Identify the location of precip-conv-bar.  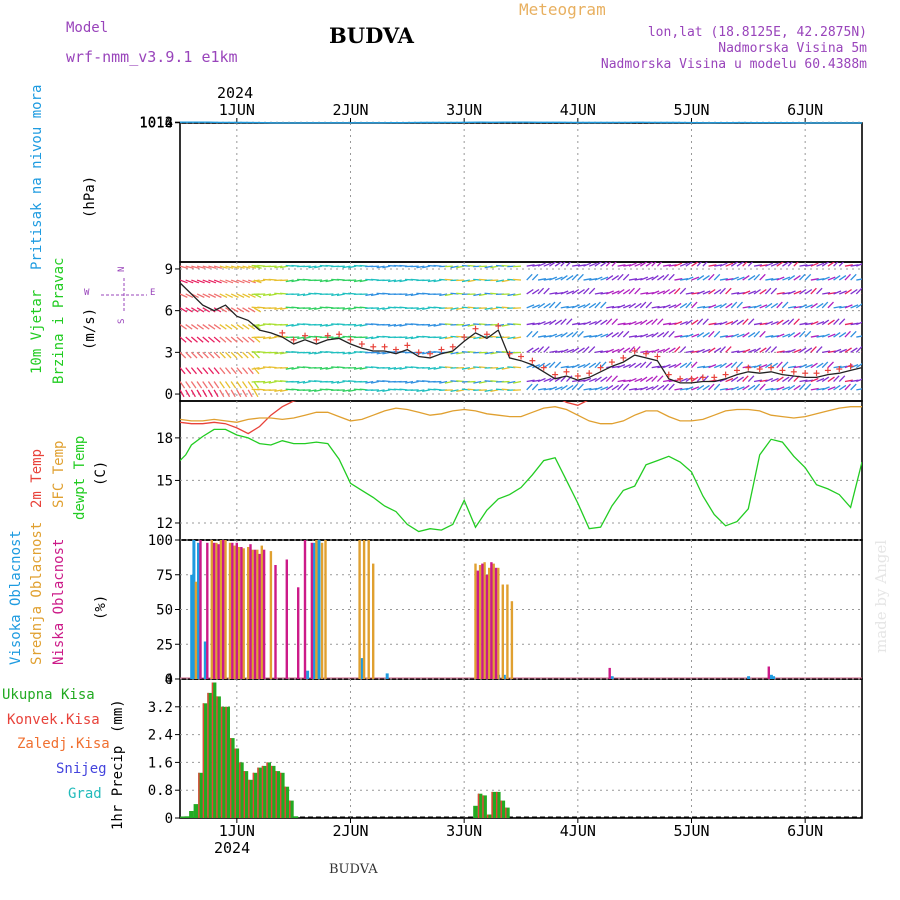
(281, 795).